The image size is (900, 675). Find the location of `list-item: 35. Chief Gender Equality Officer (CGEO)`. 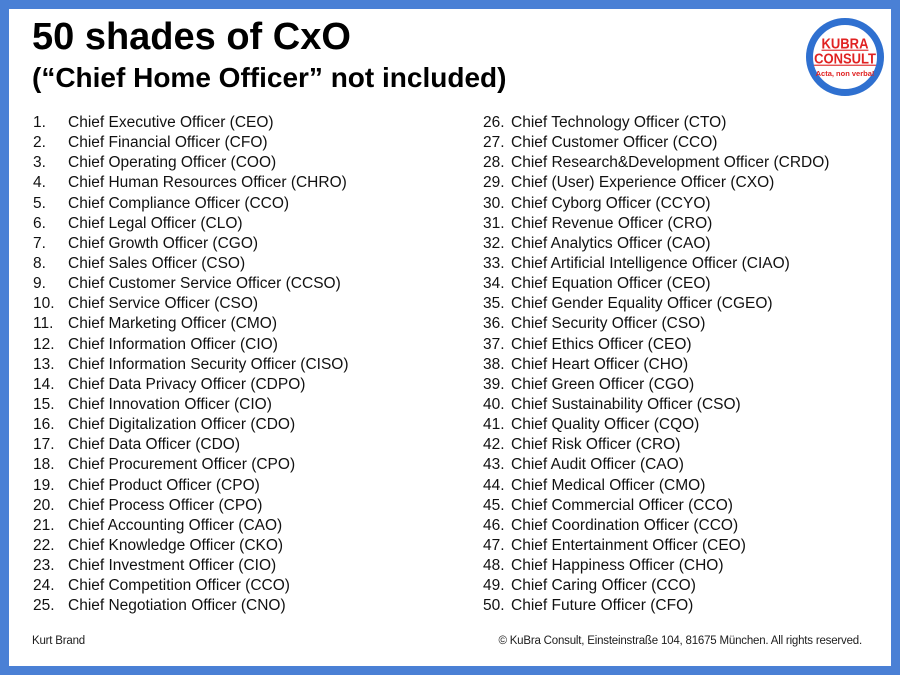

list-item: 35. Chief Gender Equality Officer (CGEO) is located at coordinates (656, 304).